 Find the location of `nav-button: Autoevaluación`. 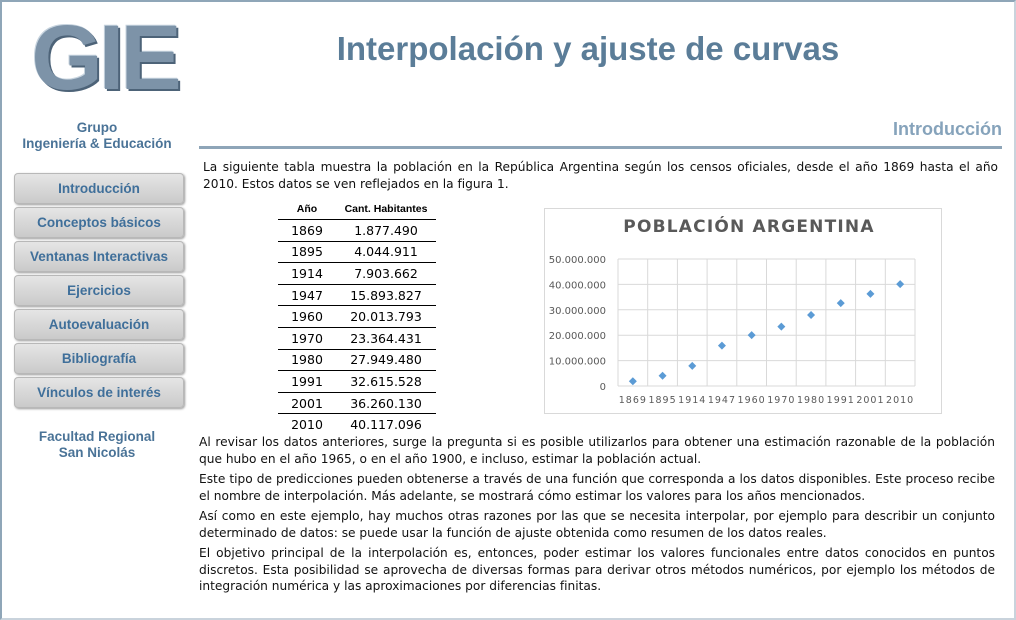

nav-button: Autoevaluación is located at coordinates (99, 324).